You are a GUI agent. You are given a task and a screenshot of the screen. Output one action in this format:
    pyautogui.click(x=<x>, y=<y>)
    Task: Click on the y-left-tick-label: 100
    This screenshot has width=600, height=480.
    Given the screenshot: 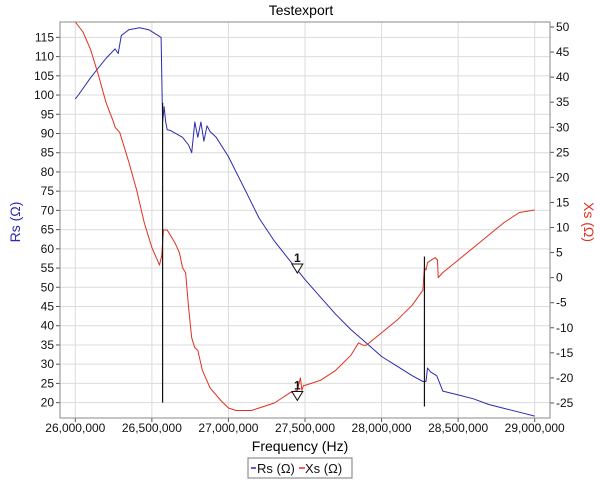 What is the action you would take?
    pyautogui.click(x=44, y=95)
    